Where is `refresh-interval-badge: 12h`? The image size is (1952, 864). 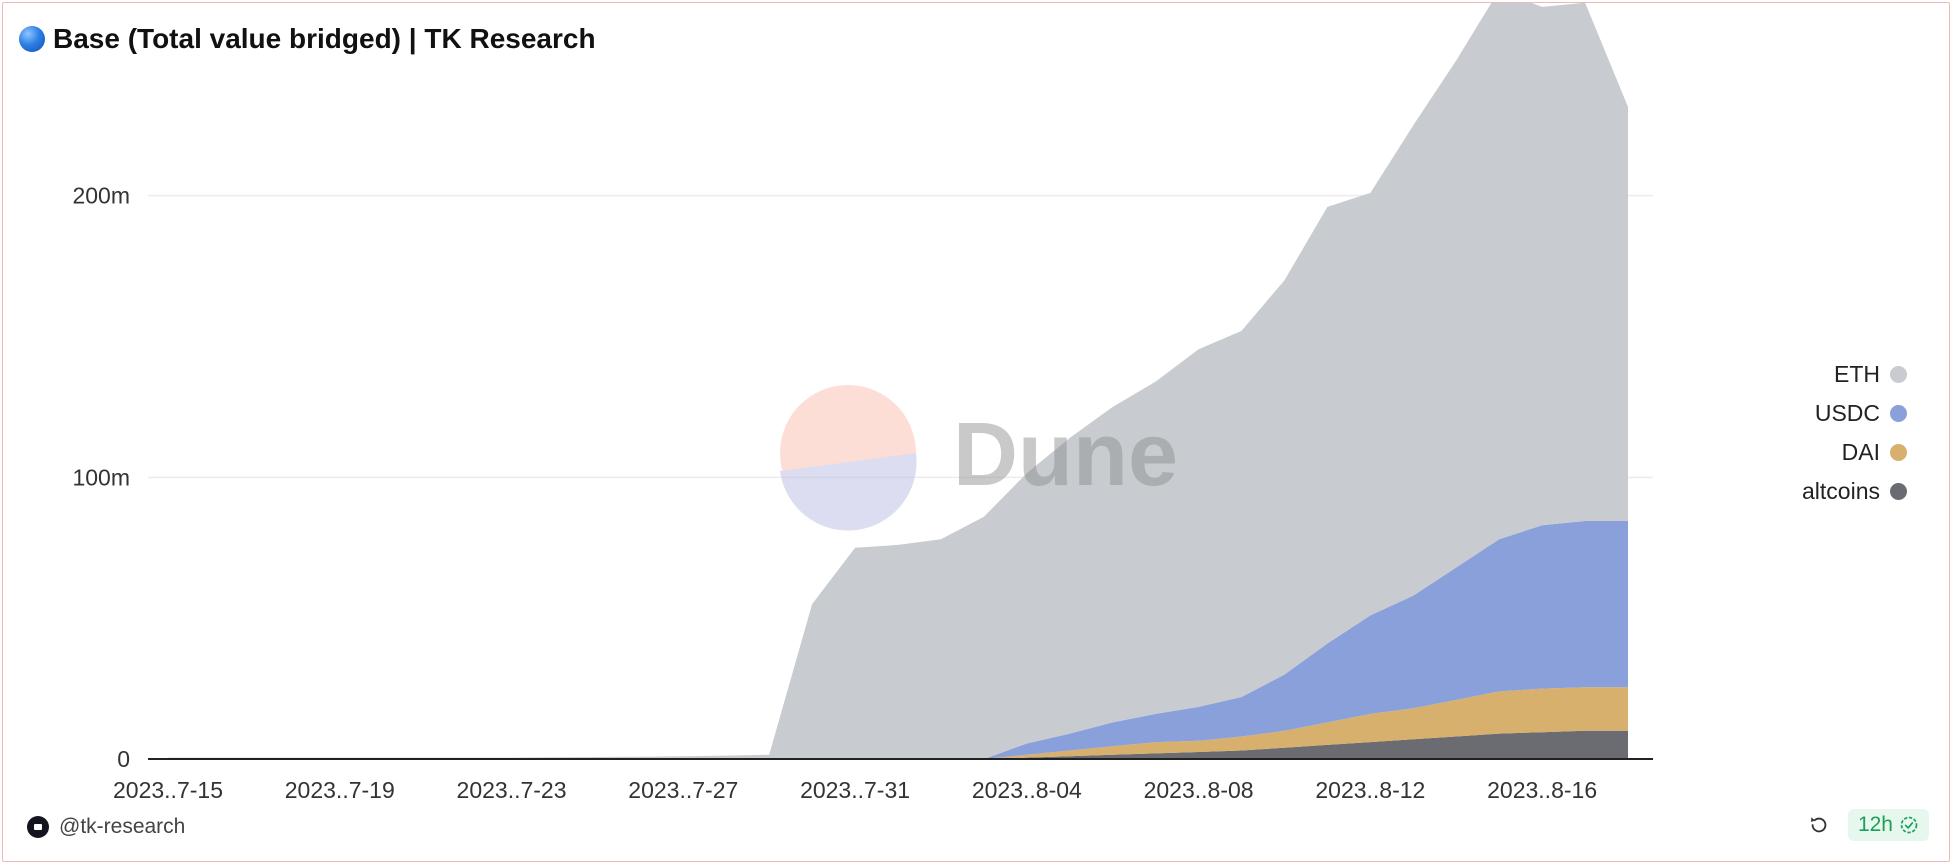
refresh-interval-badge: 12h is located at coordinates (1888, 825).